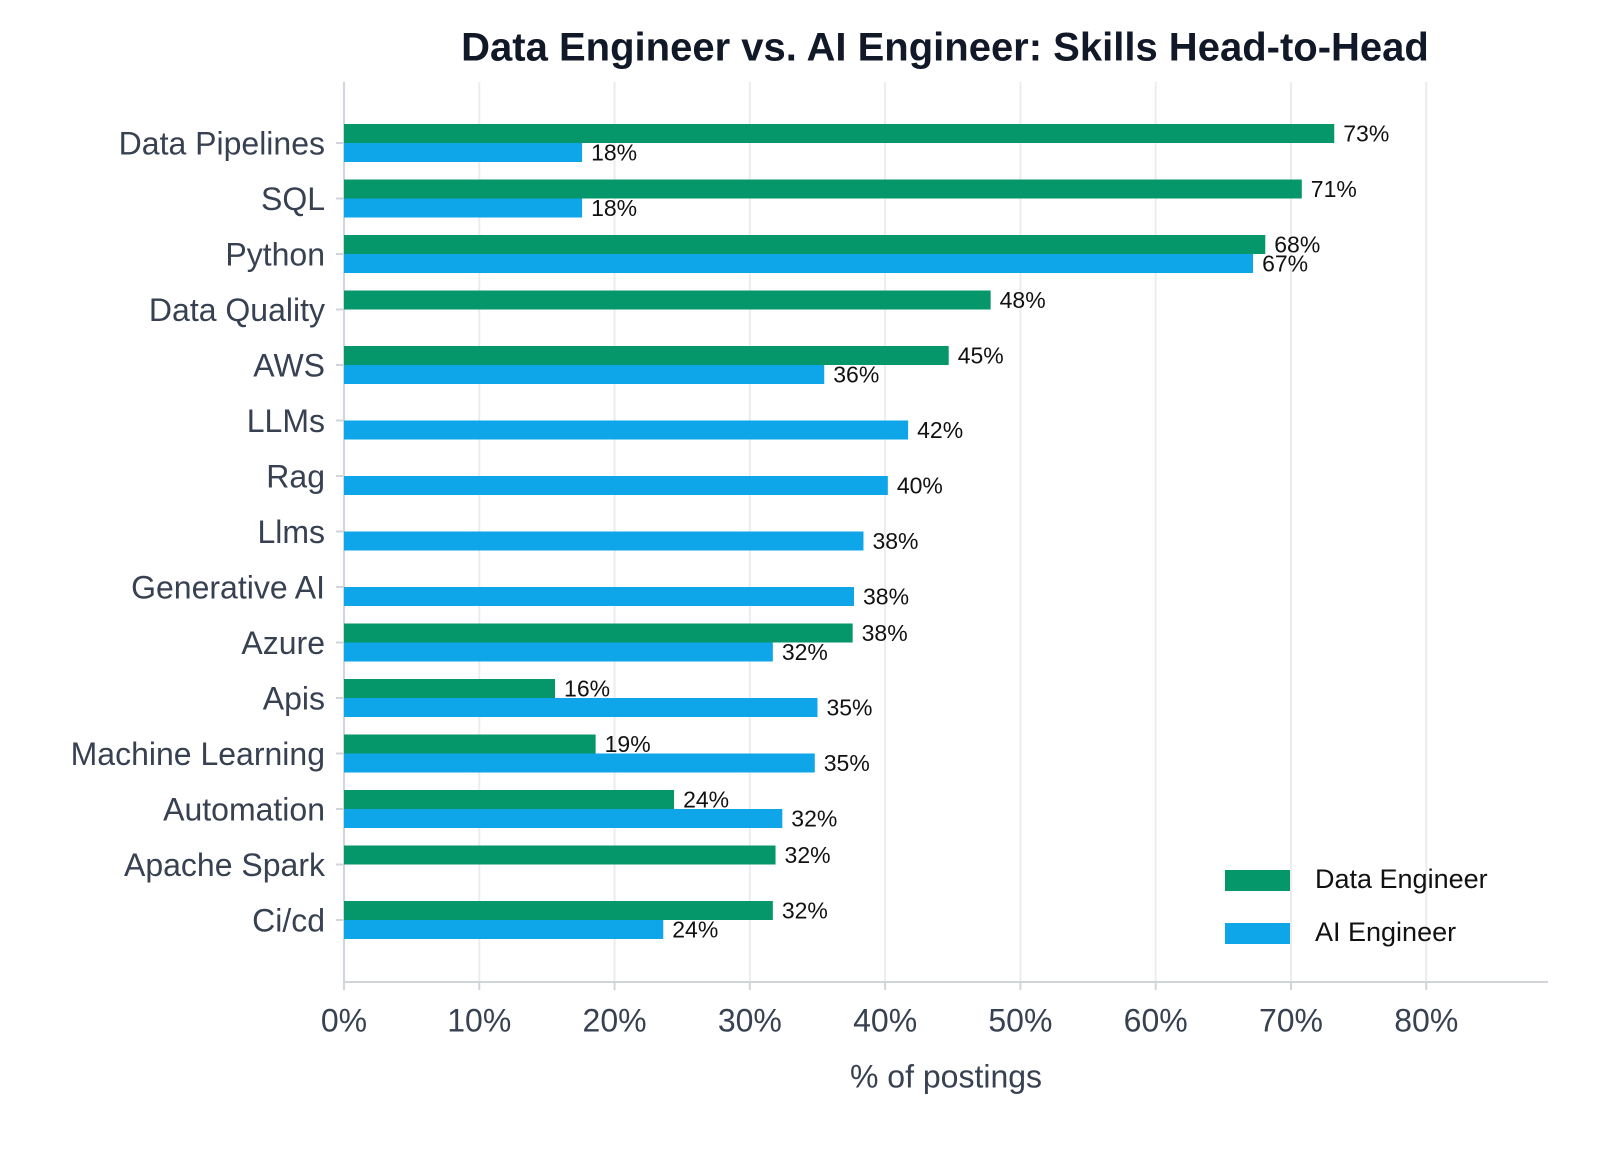  I want to click on y-tick-label: Machine Learning, so click(198, 754).